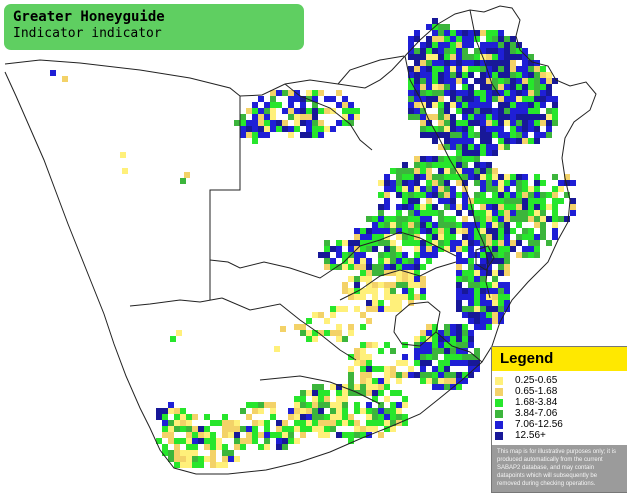 The height and width of the screenshot is (494, 627). I want to click on species-scientific-name: Indicator indicator, so click(87, 33).